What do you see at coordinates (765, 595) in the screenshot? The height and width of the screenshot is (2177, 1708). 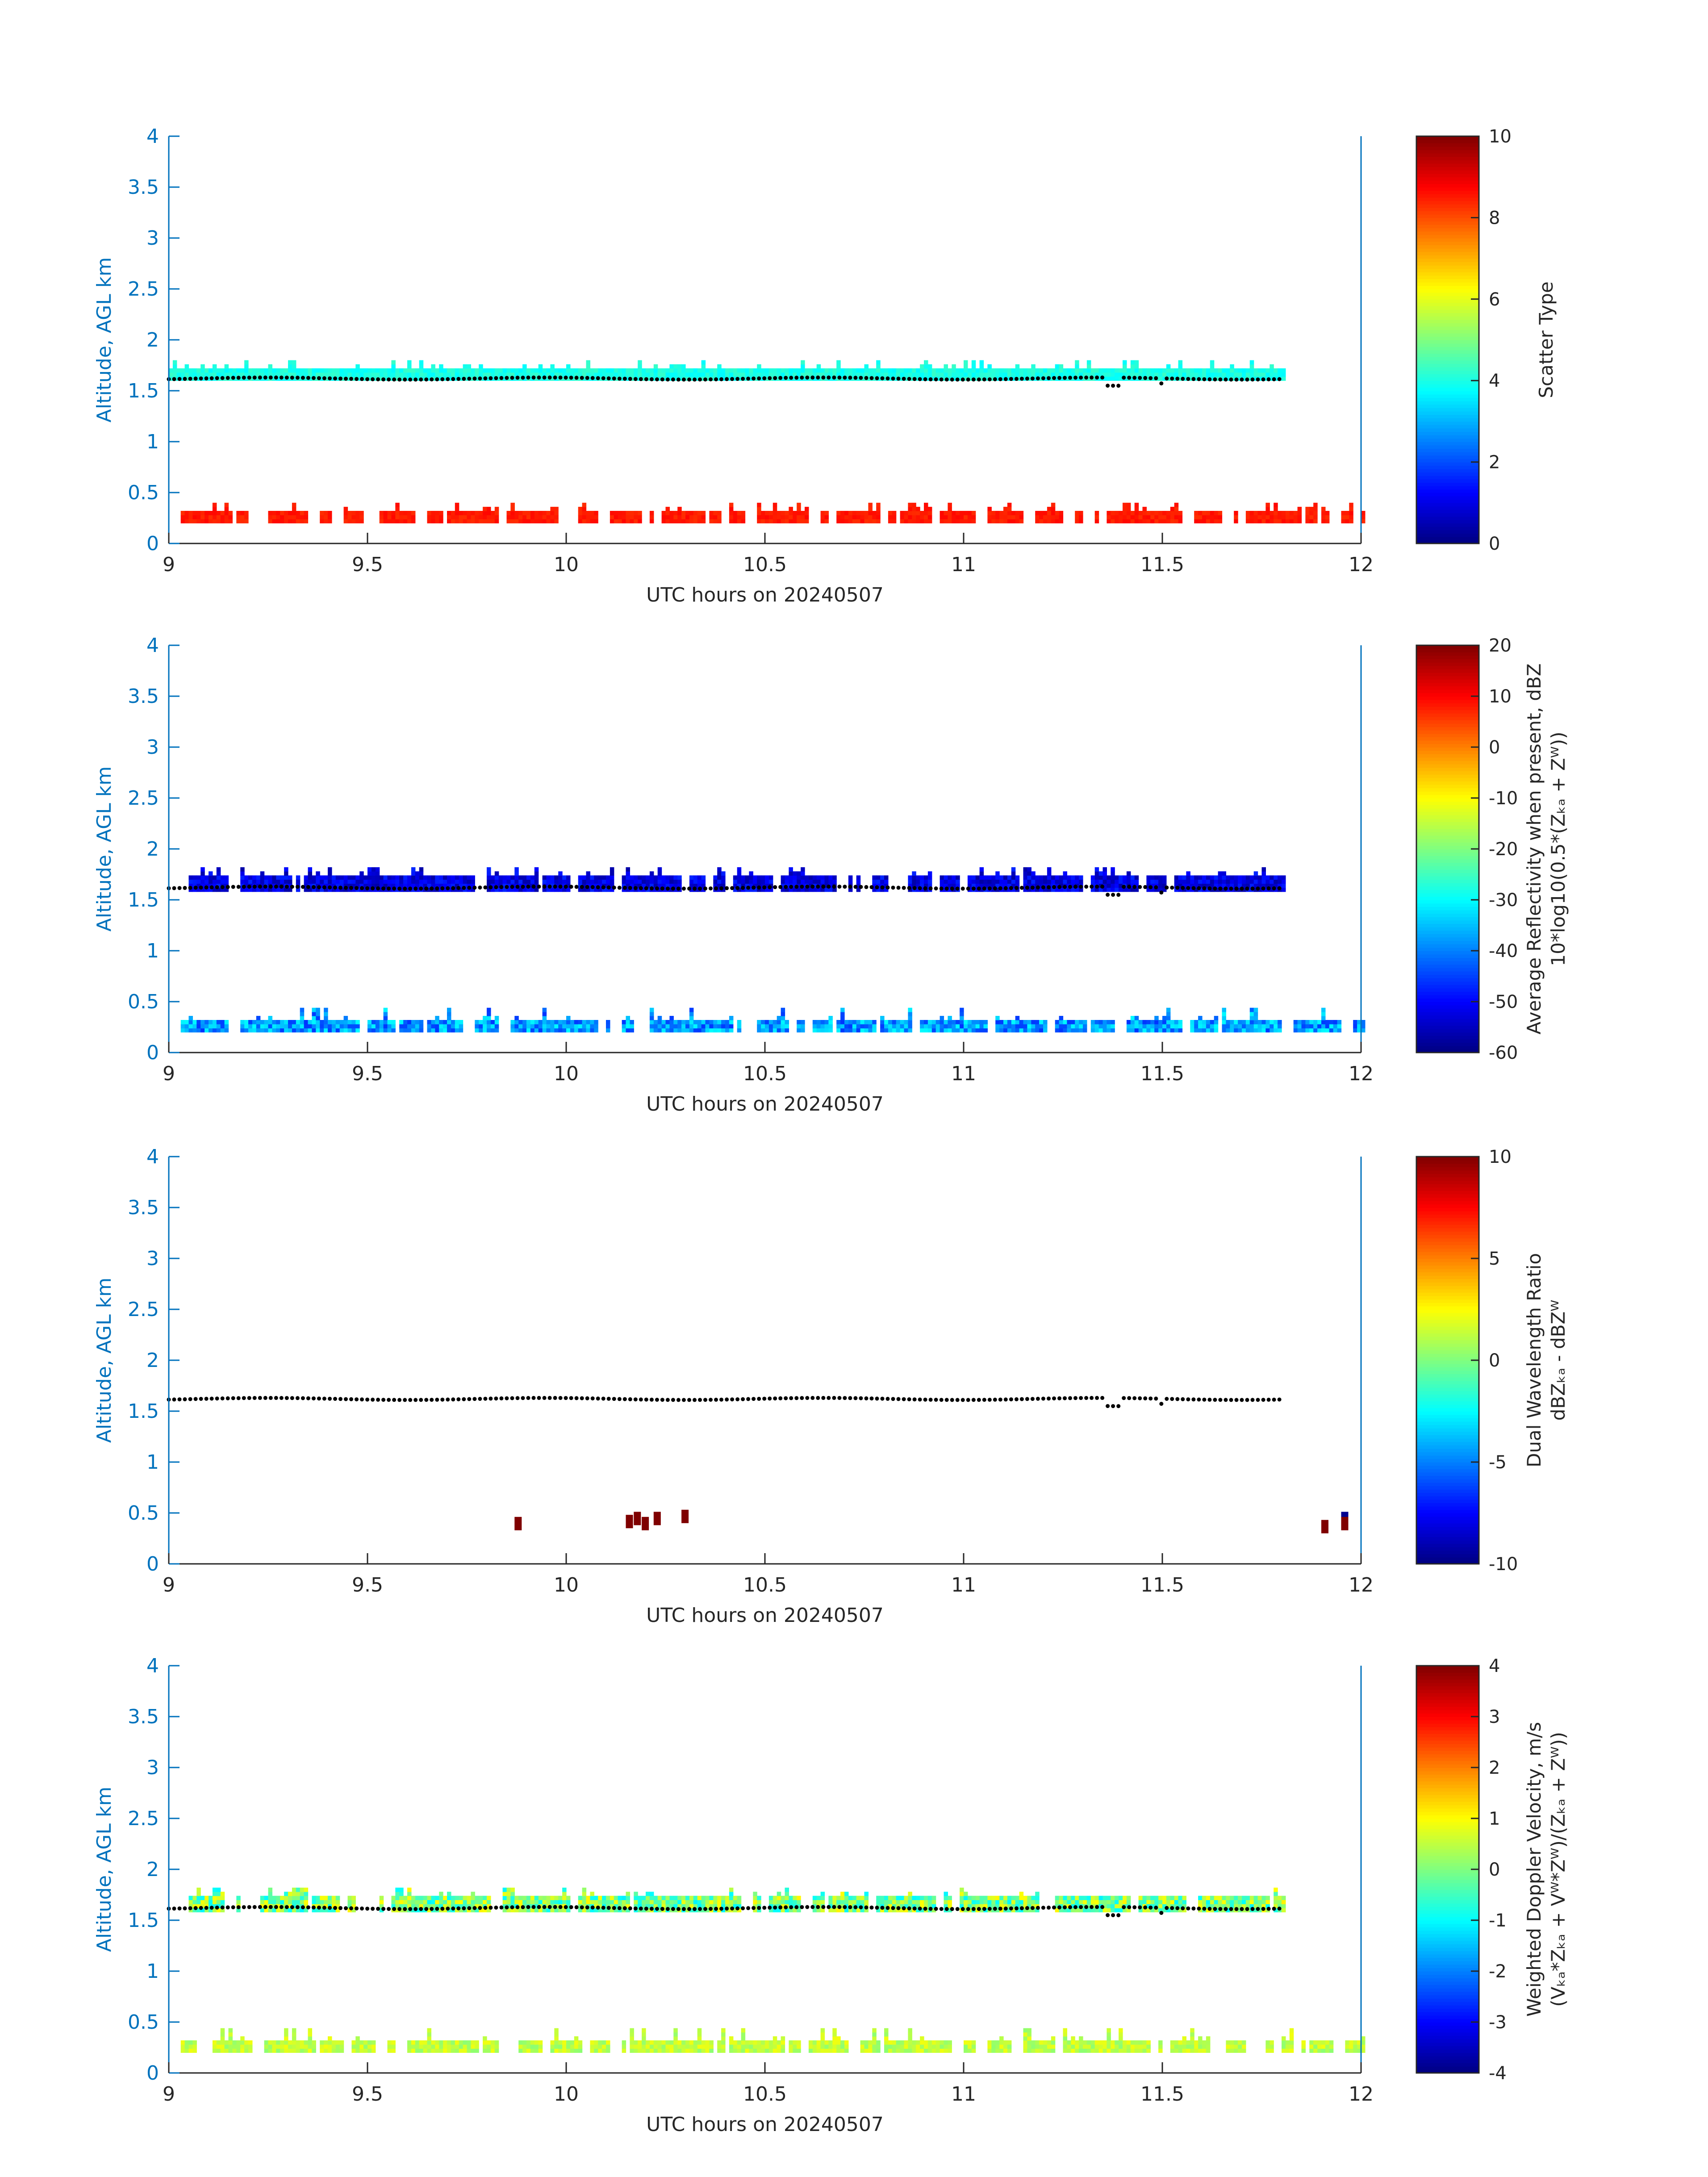 I see `x-axis-title: UTC hours on 20240507` at bounding box center [765, 595].